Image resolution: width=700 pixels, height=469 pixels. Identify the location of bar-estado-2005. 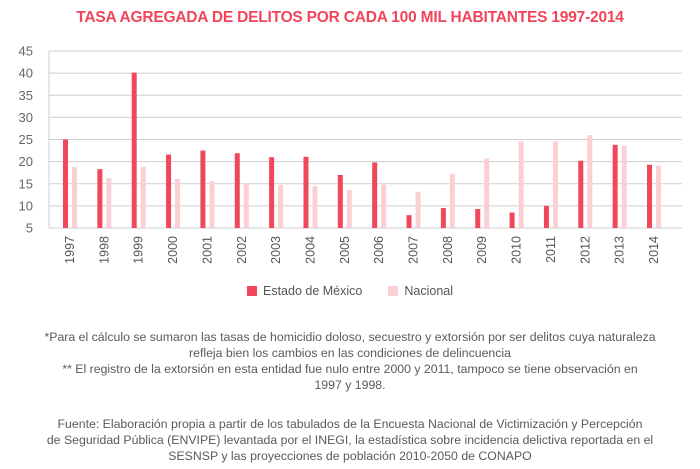
(340, 201).